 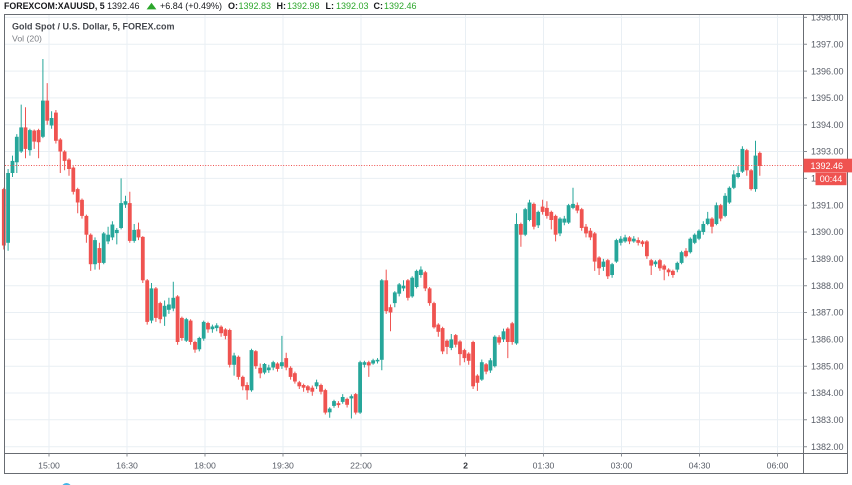 I want to click on svg-text: Vol (20), so click(x=27, y=39).